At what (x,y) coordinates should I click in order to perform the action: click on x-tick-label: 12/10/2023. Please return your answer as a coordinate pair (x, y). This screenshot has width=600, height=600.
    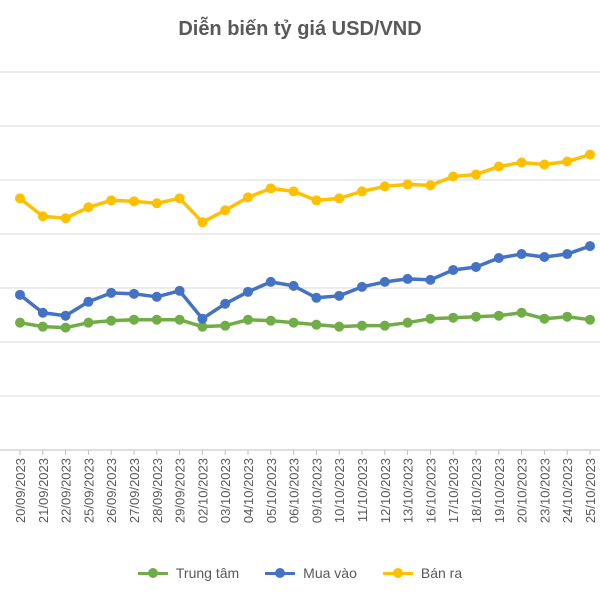
    Looking at the image, I should click on (385, 490).